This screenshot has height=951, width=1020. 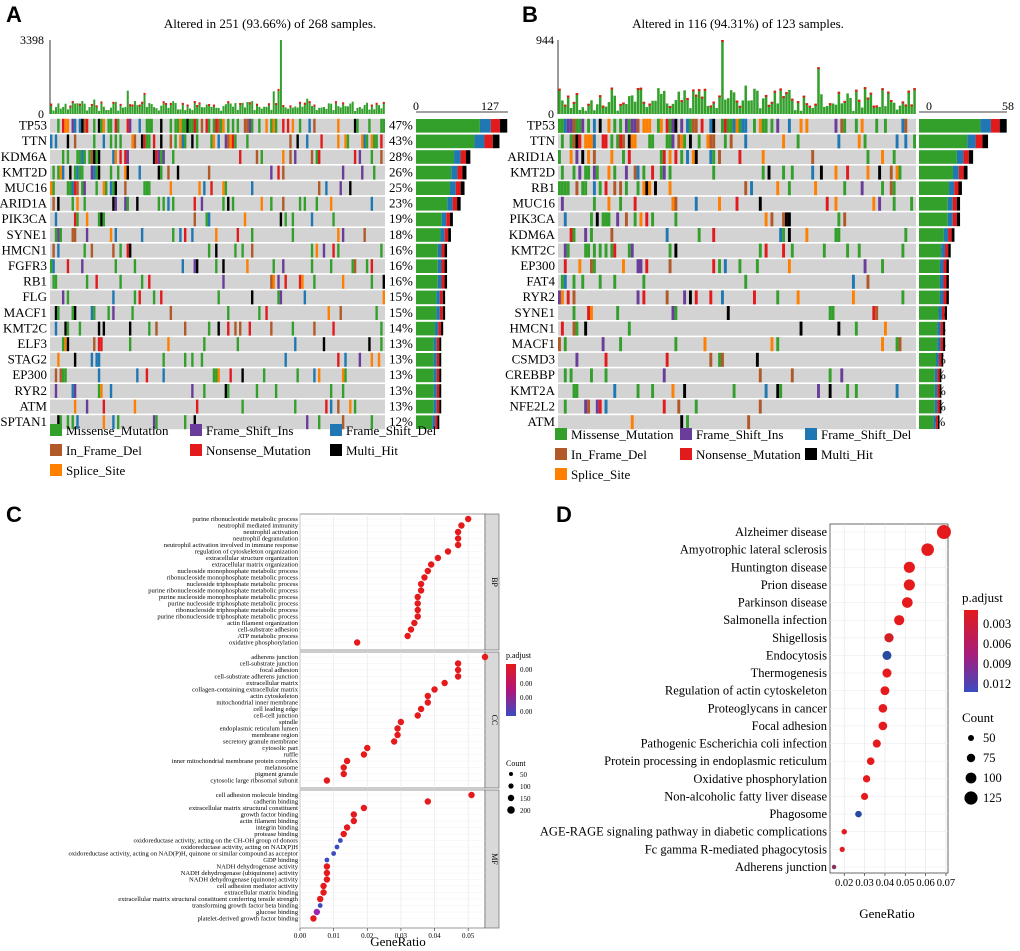 What do you see at coordinates (532, 390) in the screenshot?
I see `gene-label: KMT2A` at bounding box center [532, 390].